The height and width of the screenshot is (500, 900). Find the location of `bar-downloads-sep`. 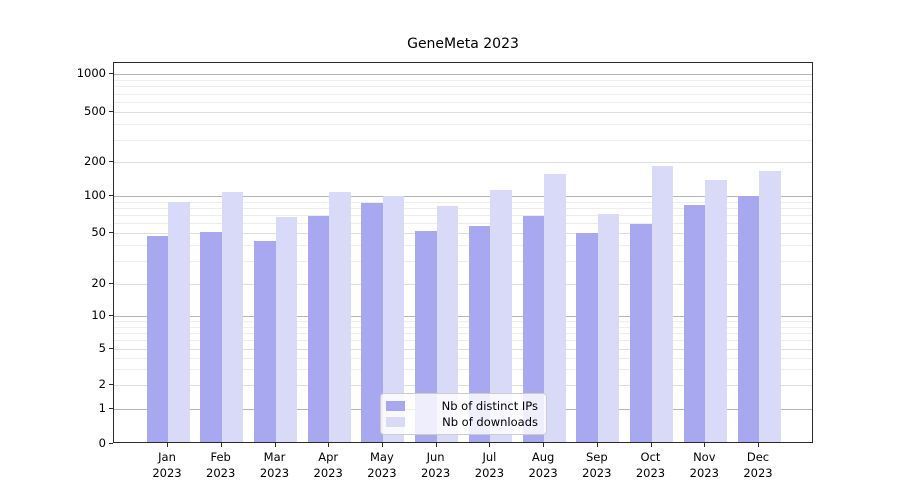

bar-downloads-sep is located at coordinates (608, 327).